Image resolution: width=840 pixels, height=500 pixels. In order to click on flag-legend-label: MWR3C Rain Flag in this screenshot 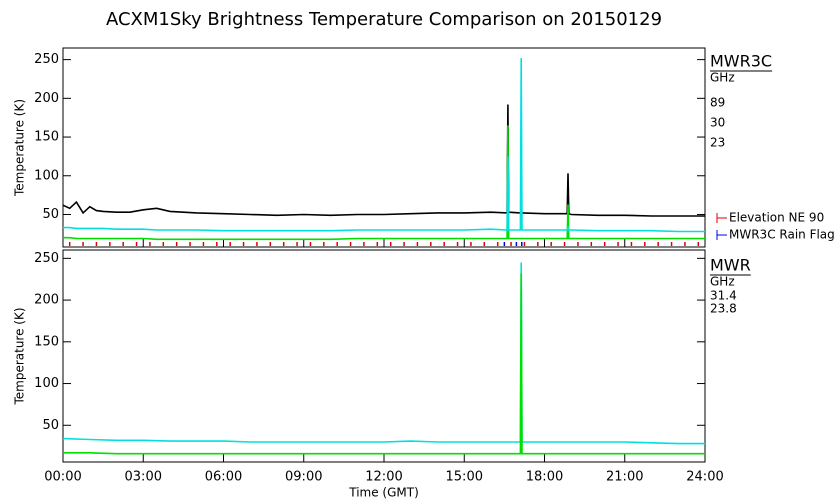, I will do `click(782, 235)`.